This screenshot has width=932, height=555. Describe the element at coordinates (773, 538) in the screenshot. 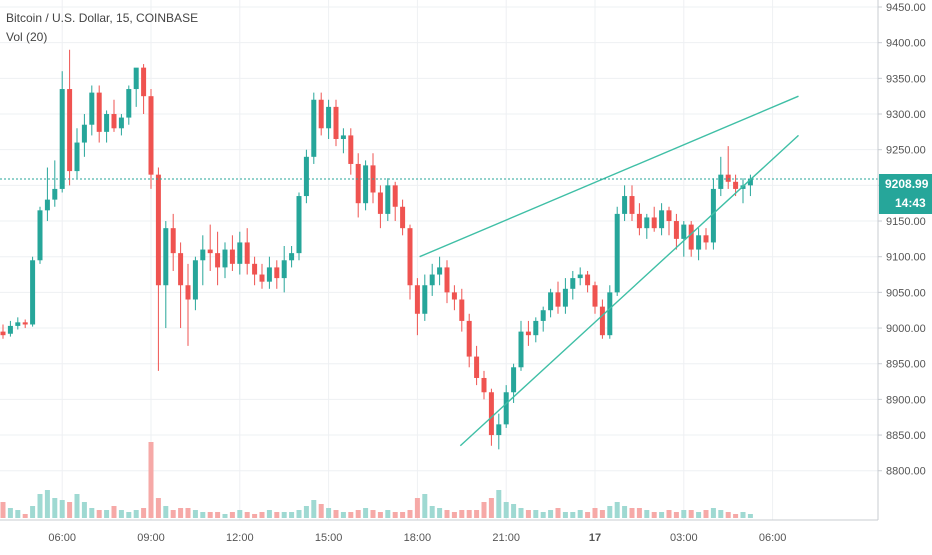

I see `time-tick-label: 06:00` at that location.